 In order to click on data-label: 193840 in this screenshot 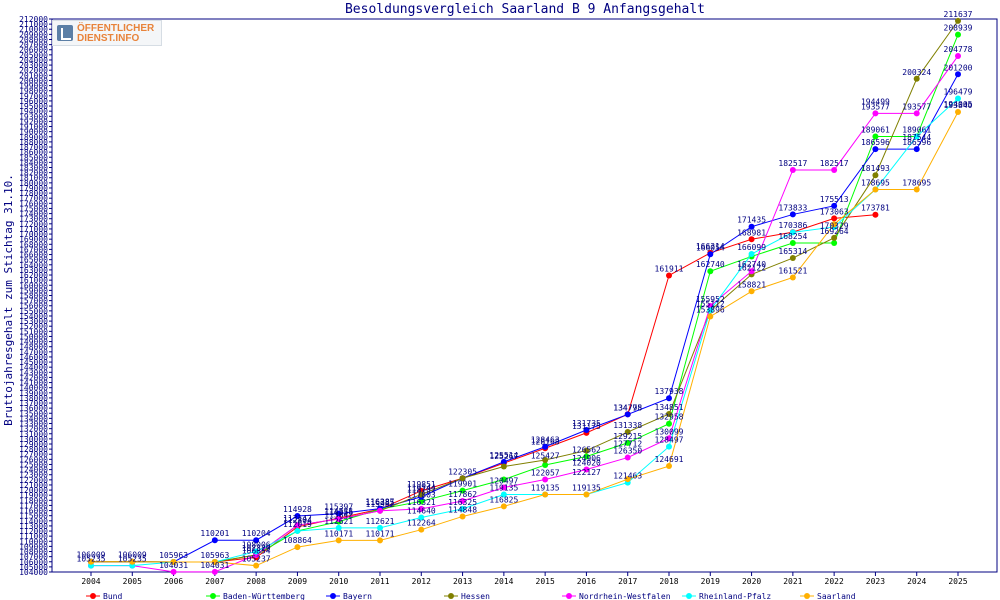, I will do `click(958, 105)`.